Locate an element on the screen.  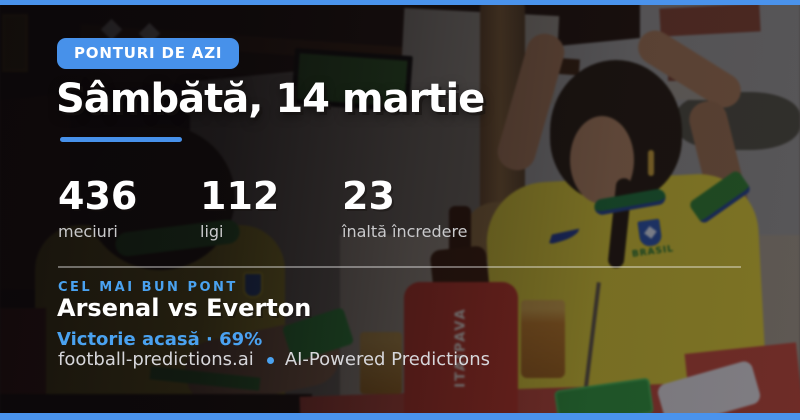
stat-value: 436 is located at coordinates (98, 196).